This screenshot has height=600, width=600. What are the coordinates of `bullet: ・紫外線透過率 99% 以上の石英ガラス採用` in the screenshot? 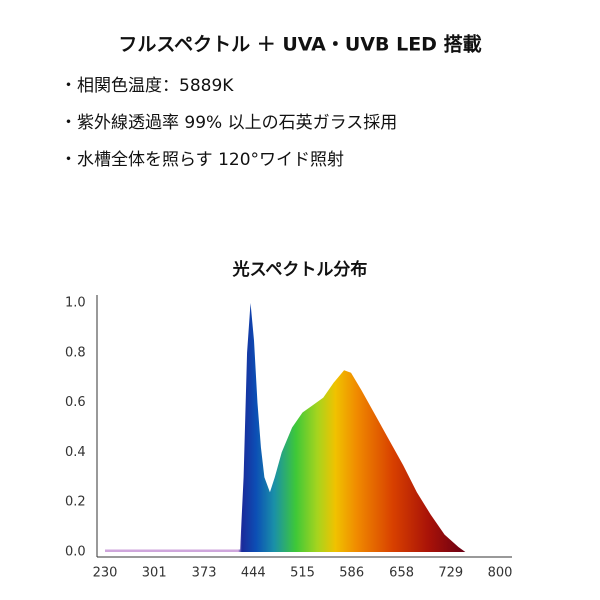 It's located at (228, 123).